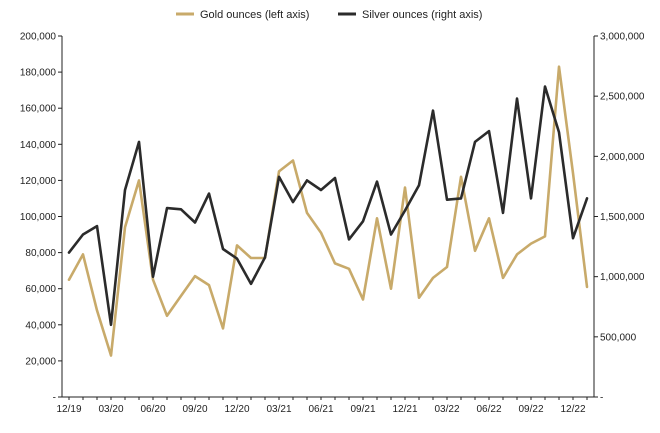 Image resolution: width=660 pixels, height=433 pixels. What do you see at coordinates (38, 217) in the screenshot?
I see `left-axis-tick-label: 100,000` at bounding box center [38, 217].